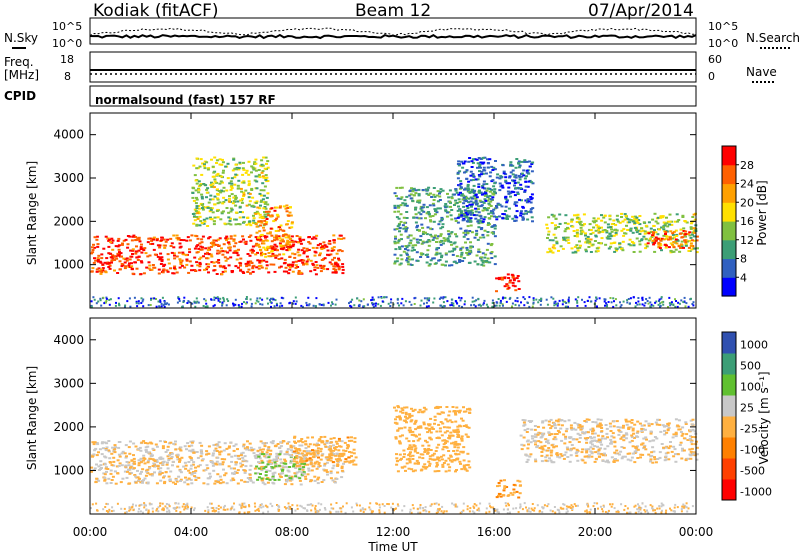 This screenshot has width=800, height=554. What do you see at coordinates (641, 11) in the screenshot?
I see `date-title: 07/Apr/2014` at bounding box center [641, 11].